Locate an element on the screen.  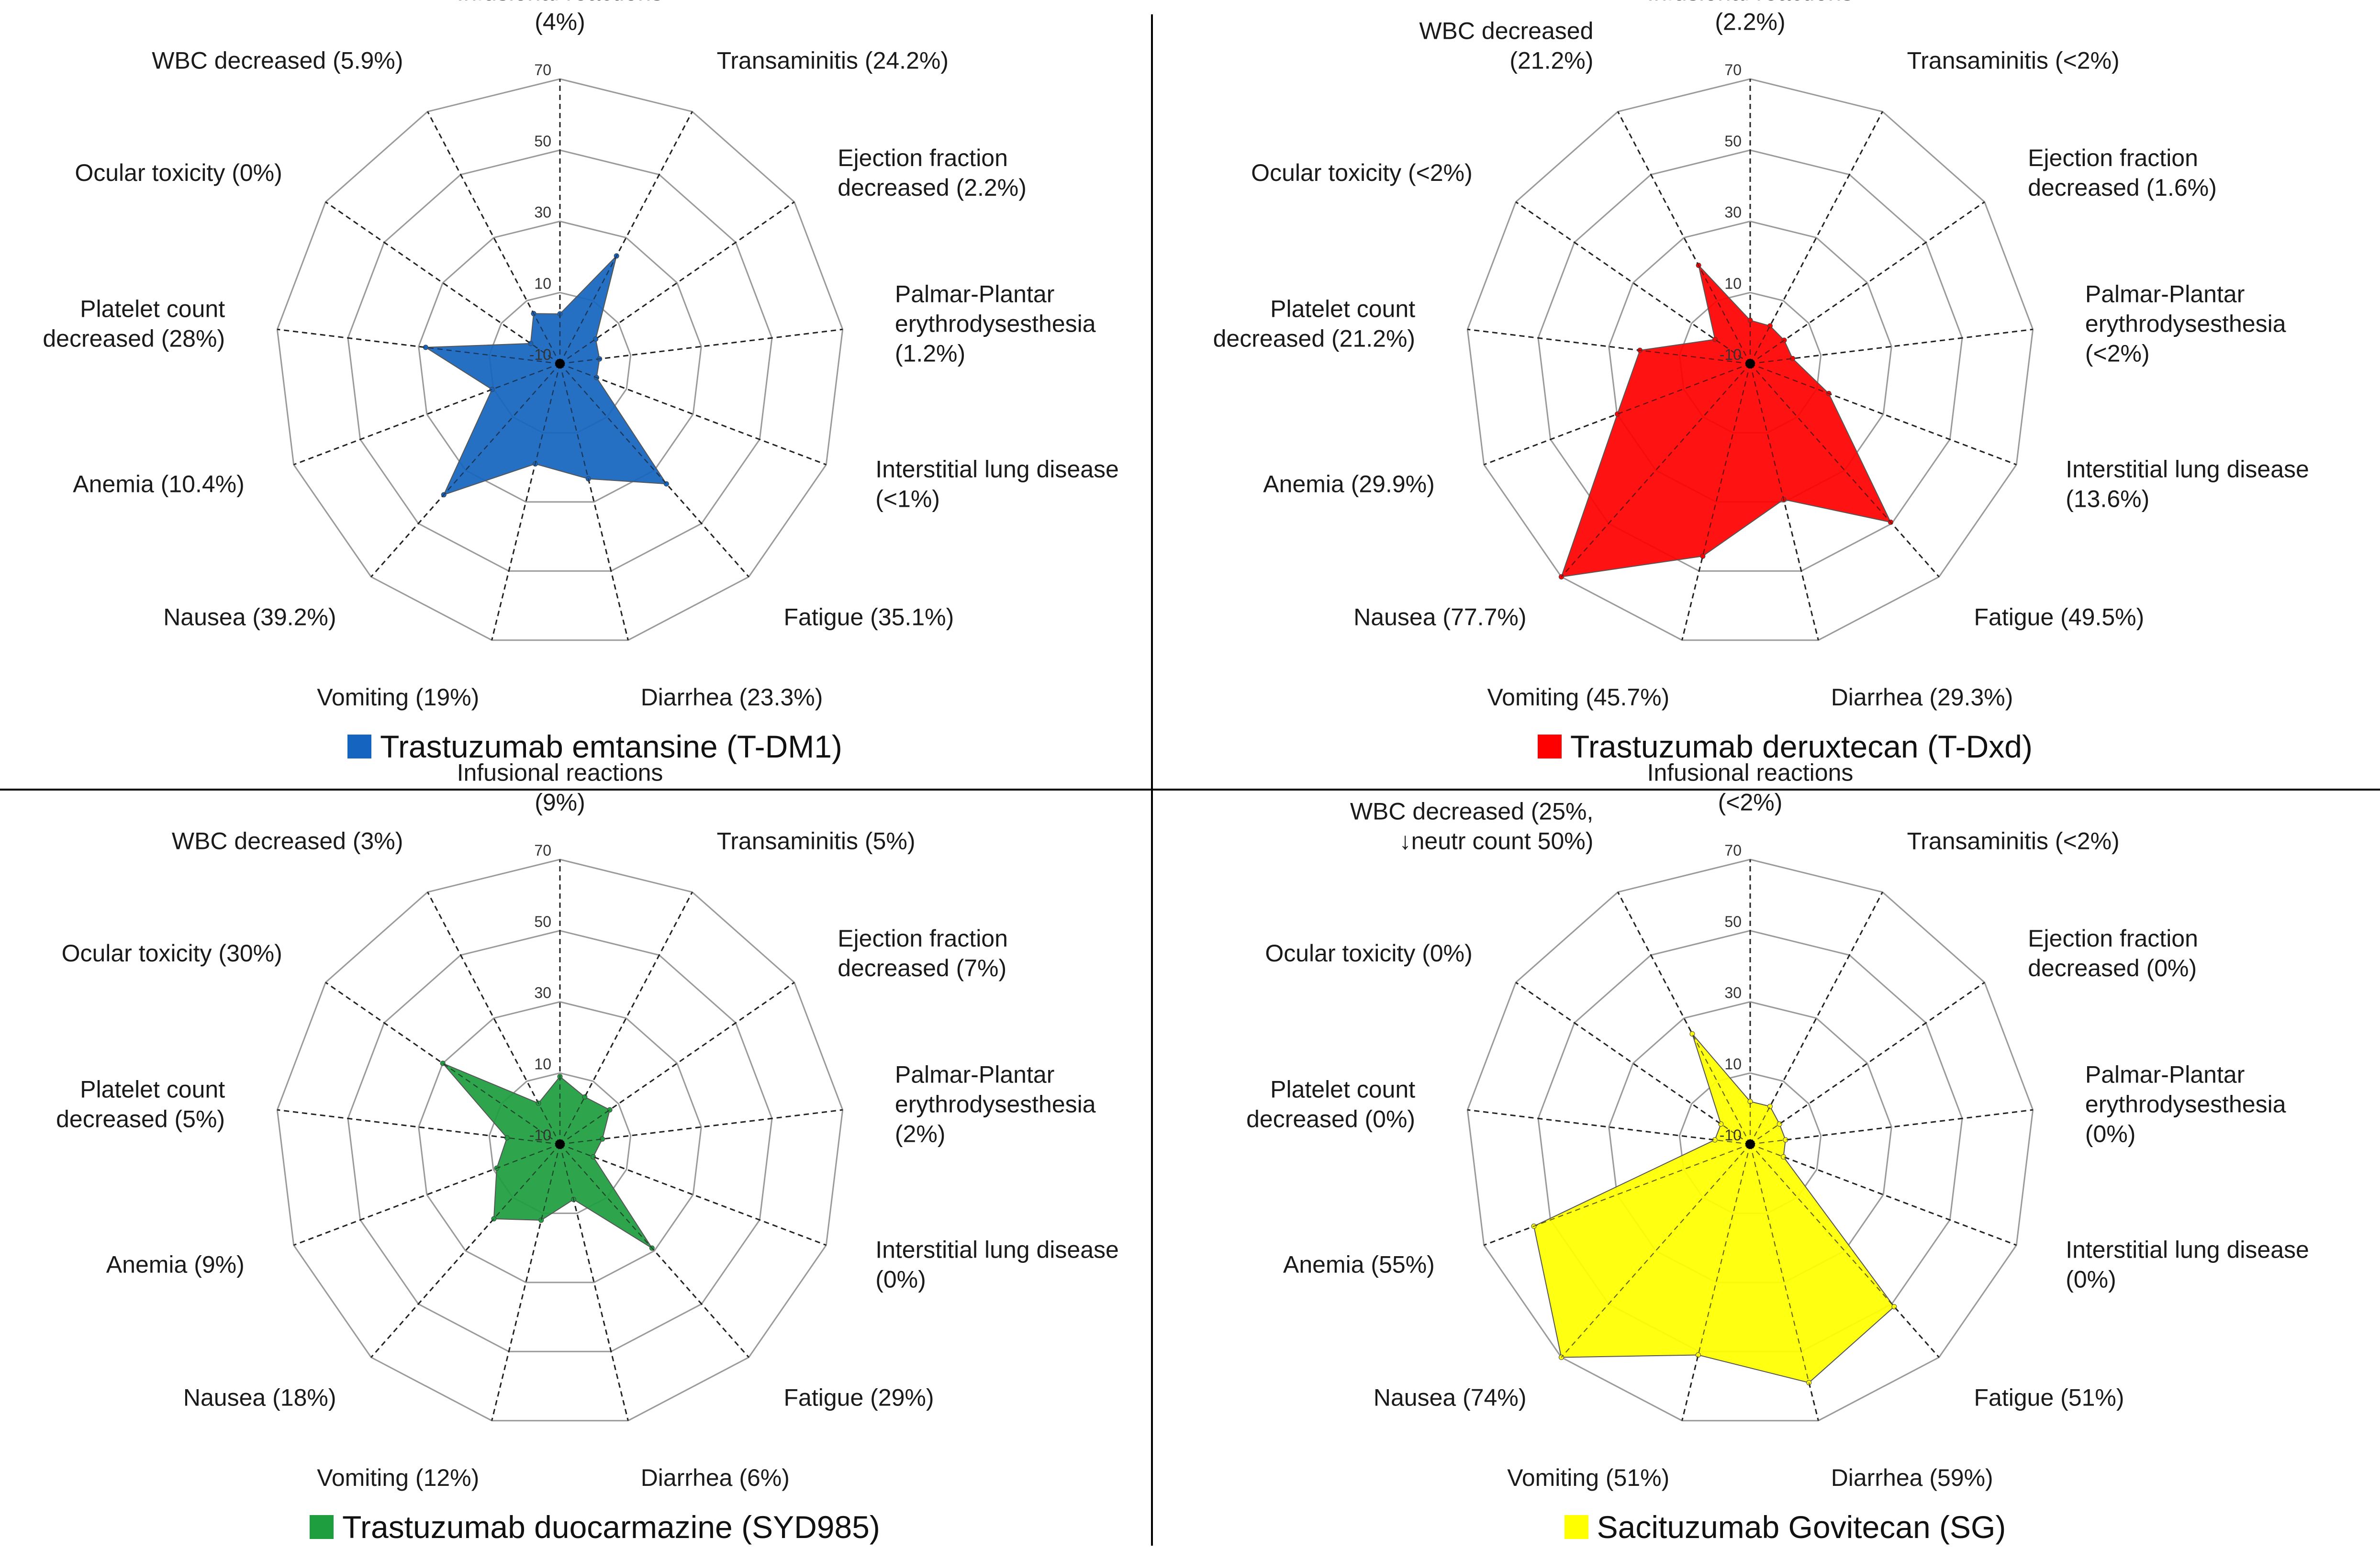
category-label-line: Anemia (10.4%) is located at coordinates (159, 484).